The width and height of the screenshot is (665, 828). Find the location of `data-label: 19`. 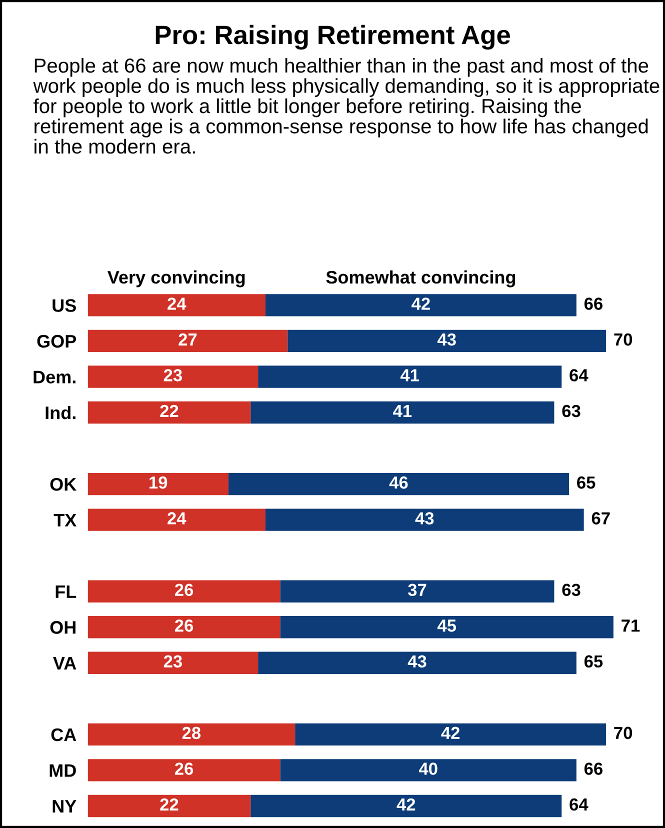

data-label: 19 is located at coordinates (159, 482).